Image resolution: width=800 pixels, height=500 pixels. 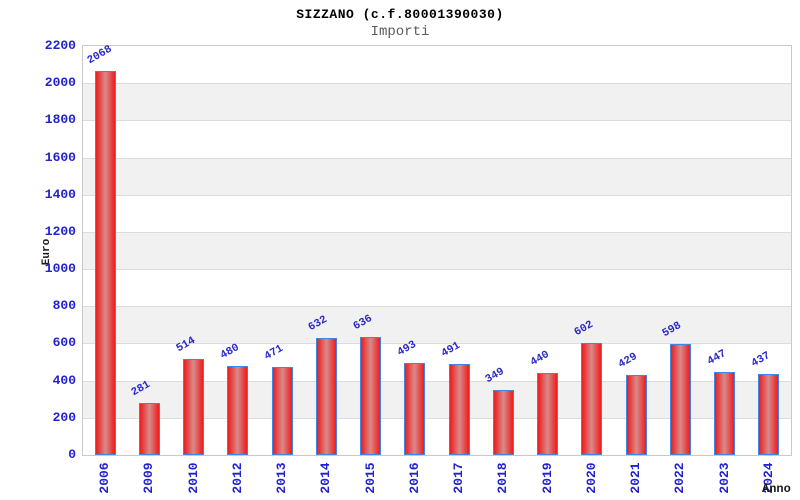 What do you see at coordinates (370, 478) in the screenshot?
I see `x-tick-label: 2015` at bounding box center [370, 478].